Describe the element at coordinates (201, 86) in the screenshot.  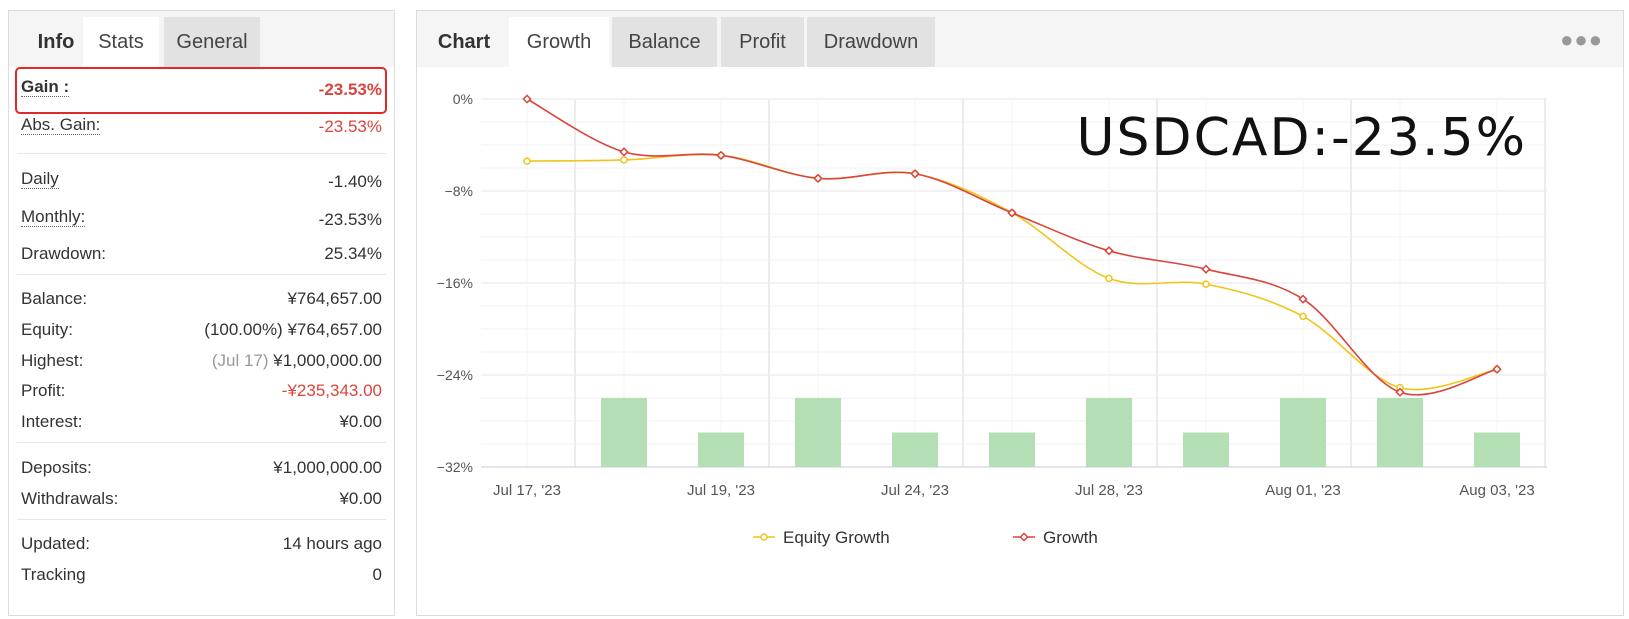
I see `gain-row: Gain : -23.53%` at that location.